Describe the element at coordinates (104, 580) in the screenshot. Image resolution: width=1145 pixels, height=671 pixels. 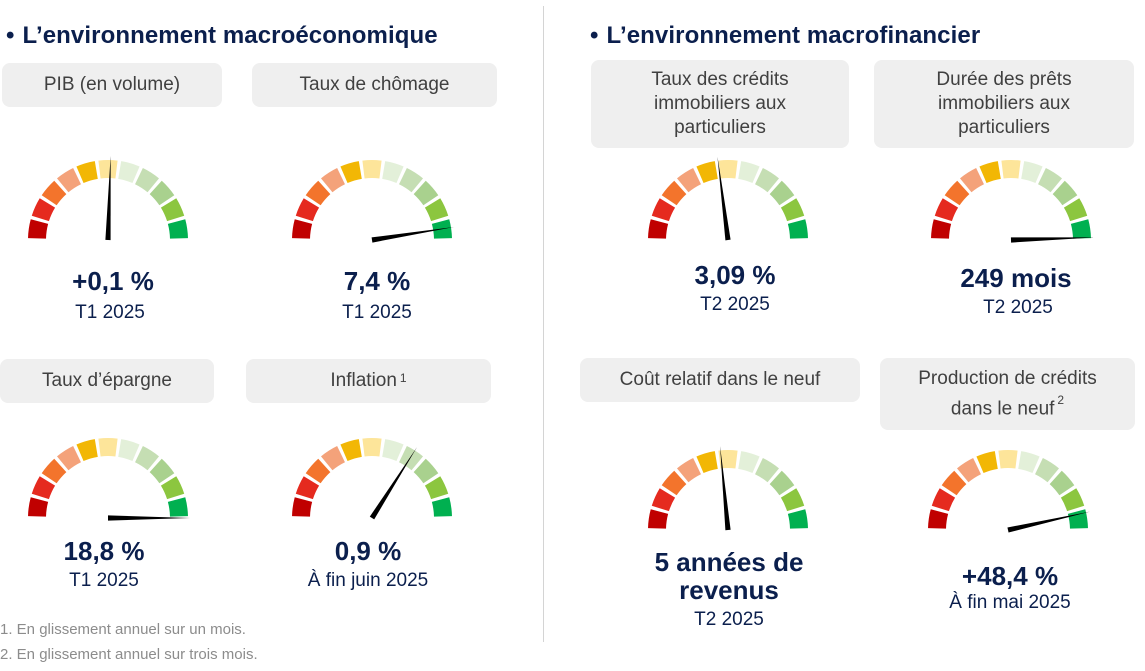
I see `period-epargne: T1 2025` at that location.